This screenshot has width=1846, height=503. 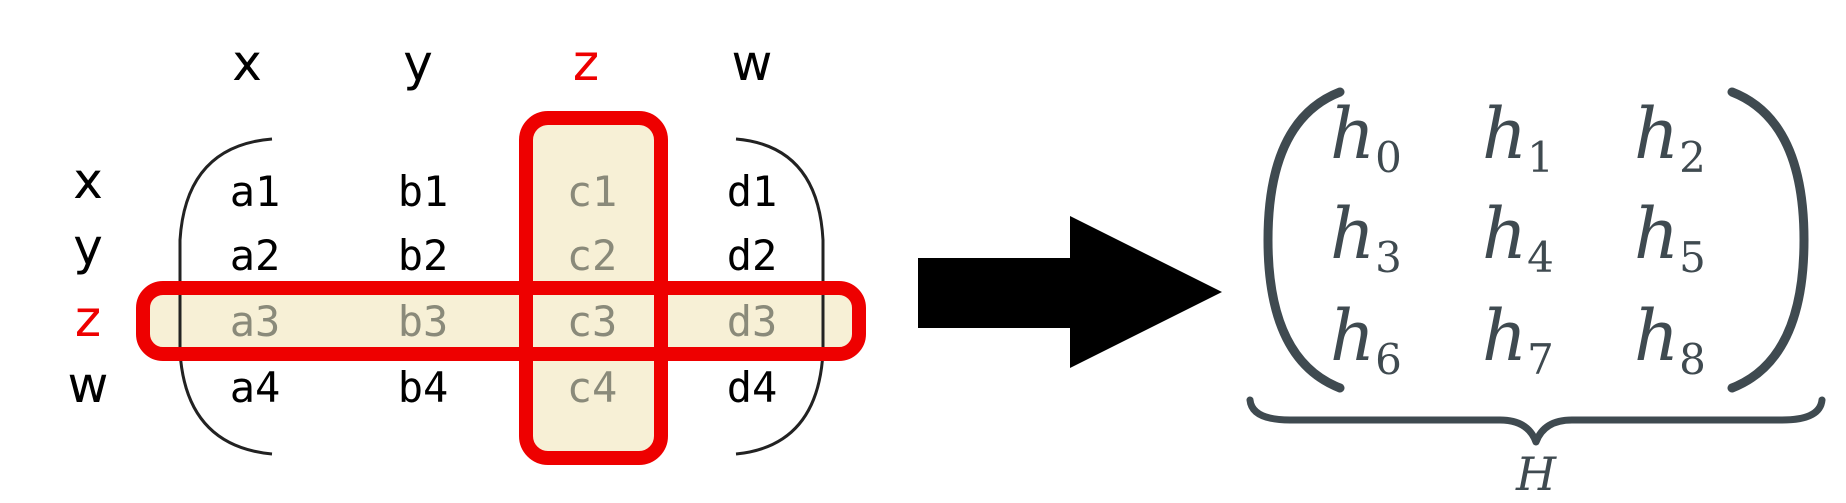 What do you see at coordinates (1352, 234) in the screenshot?
I see `entry-h3-symbol: h` at bounding box center [1352, 234].